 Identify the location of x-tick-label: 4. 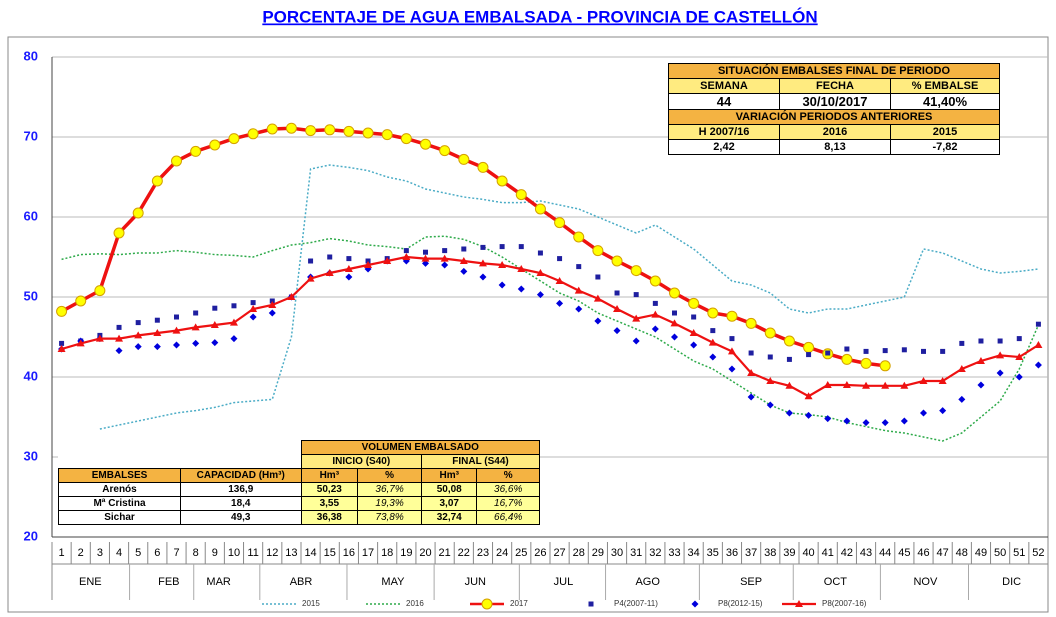
(119, 553).